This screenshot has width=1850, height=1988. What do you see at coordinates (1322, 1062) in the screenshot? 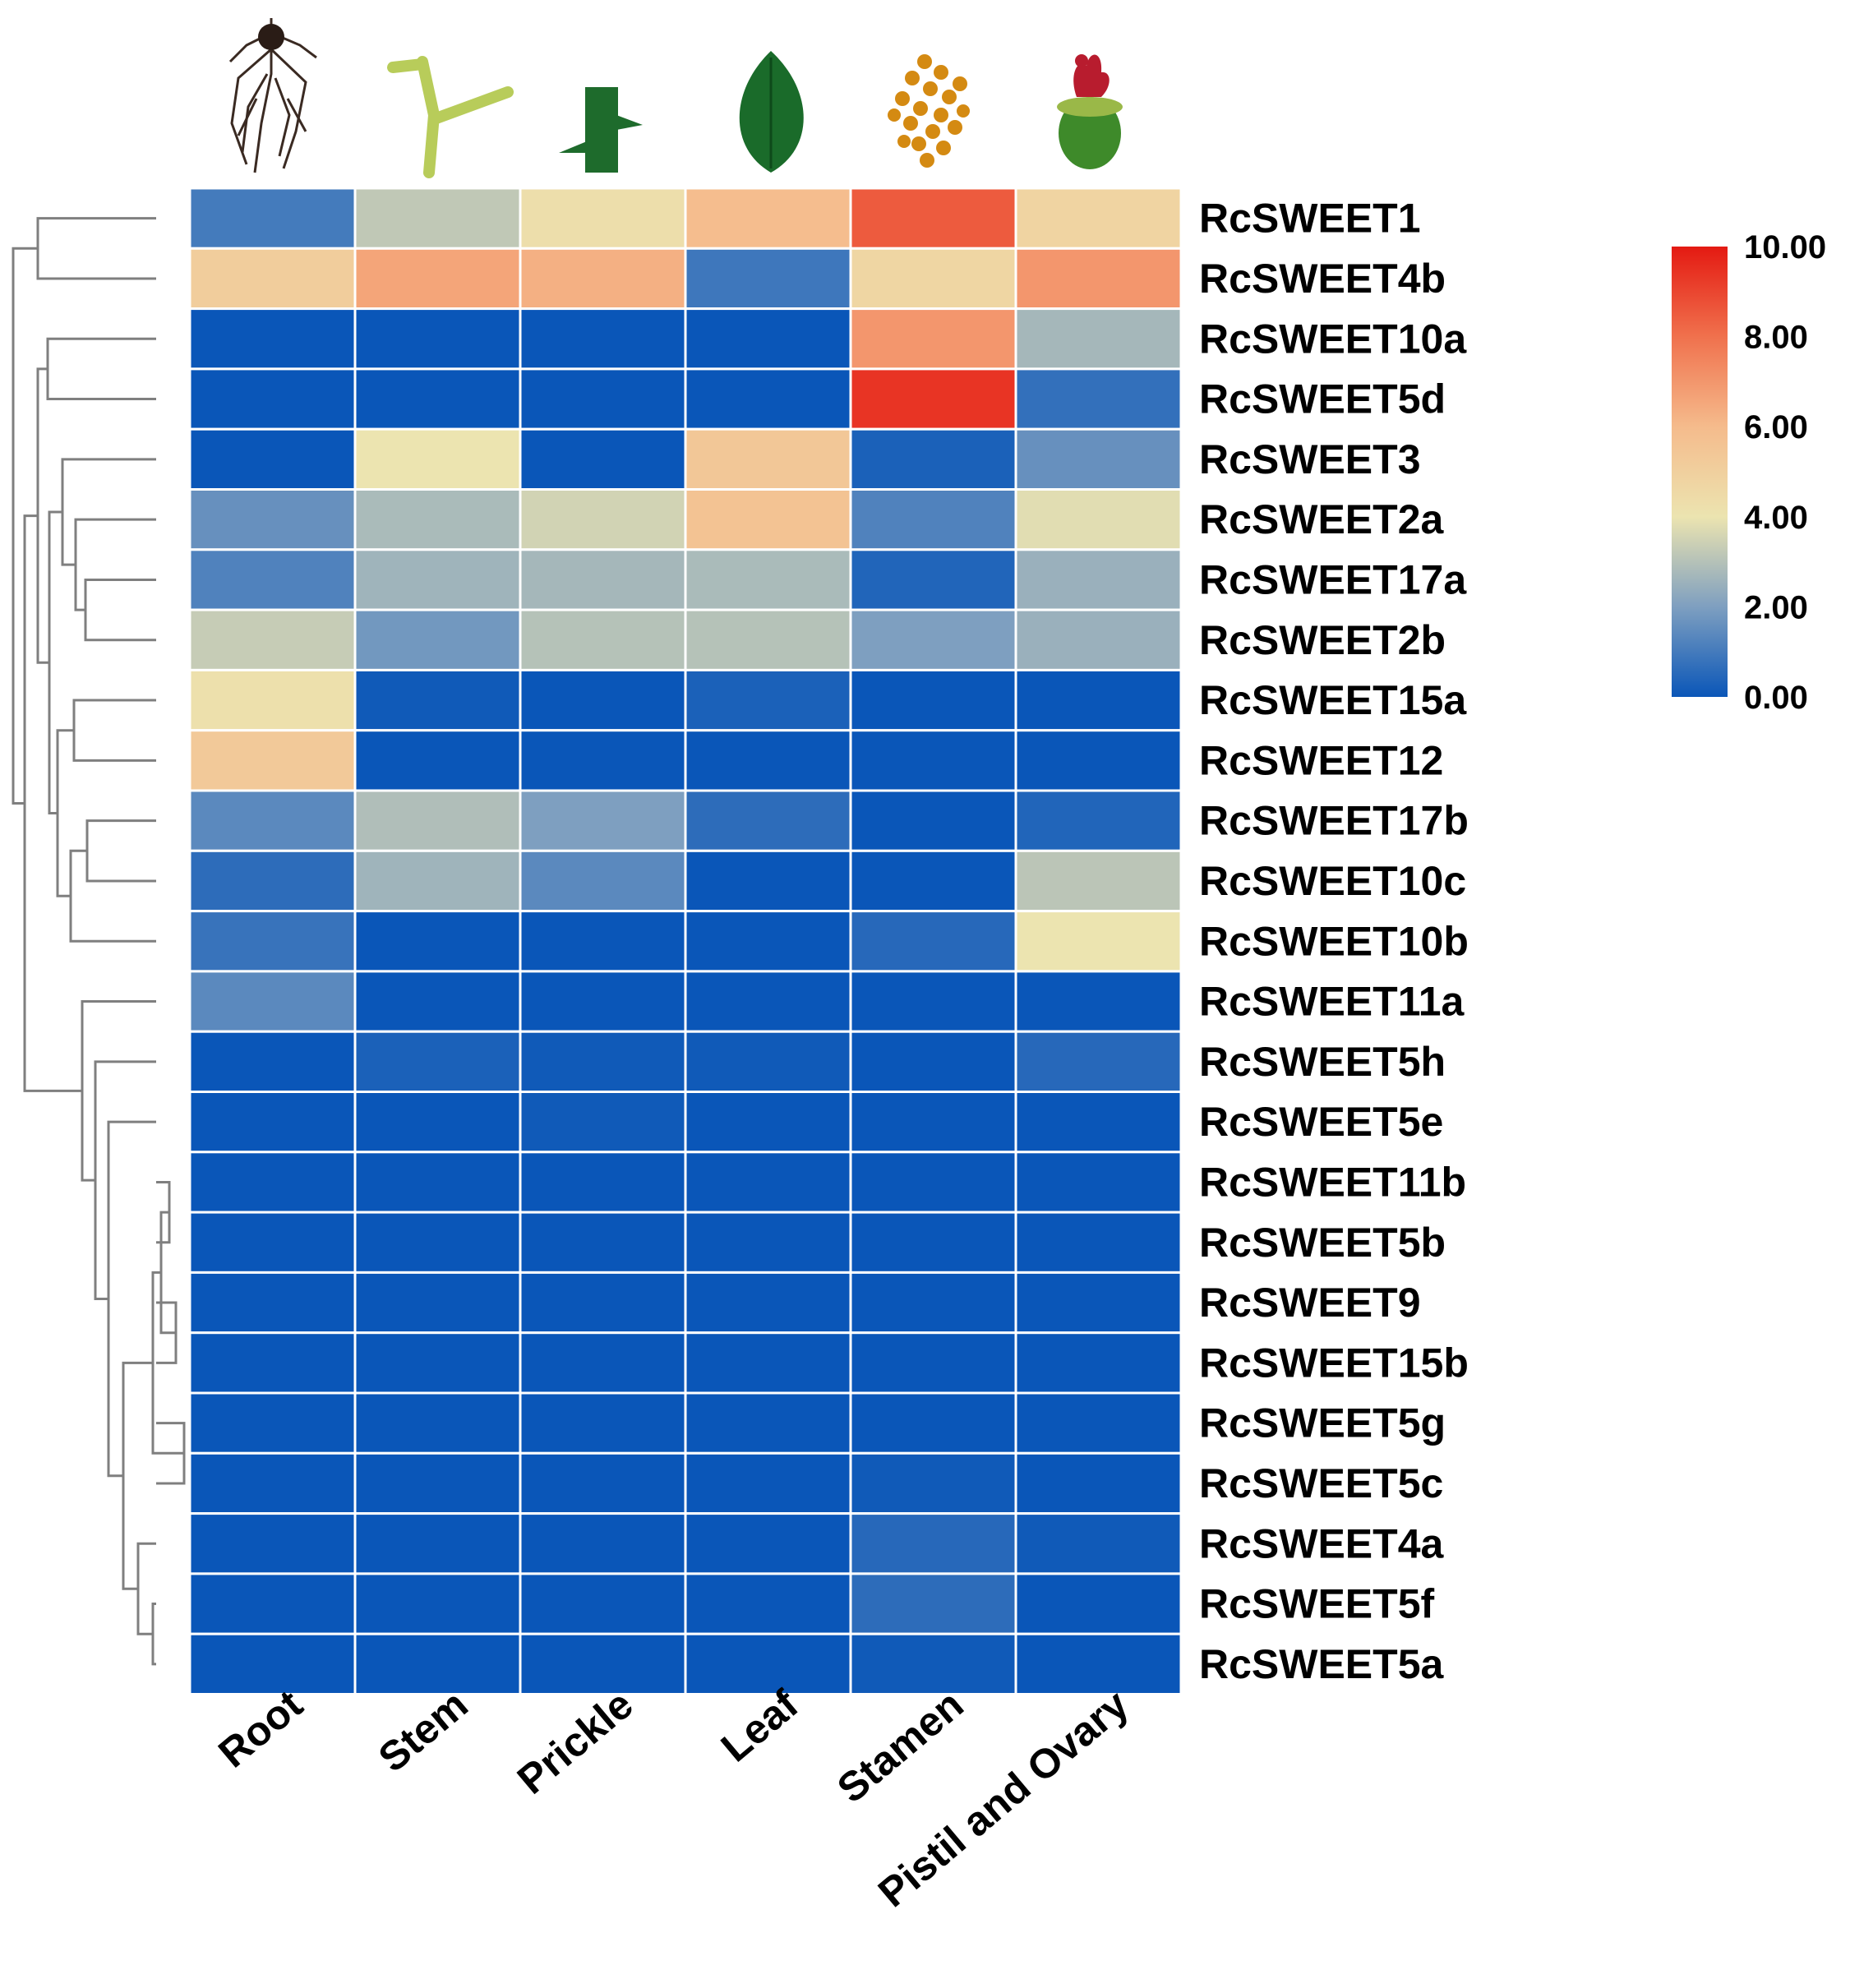
I see `row-label: RcSWEET5h` at bounding box center [1322, 1062].